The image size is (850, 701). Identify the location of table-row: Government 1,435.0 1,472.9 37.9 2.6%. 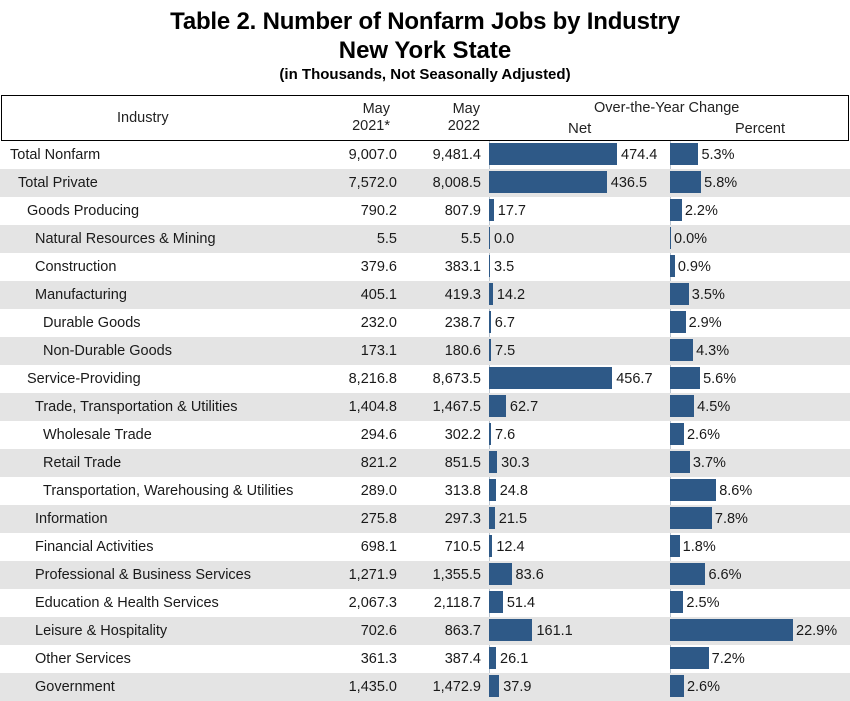
(425, 687).